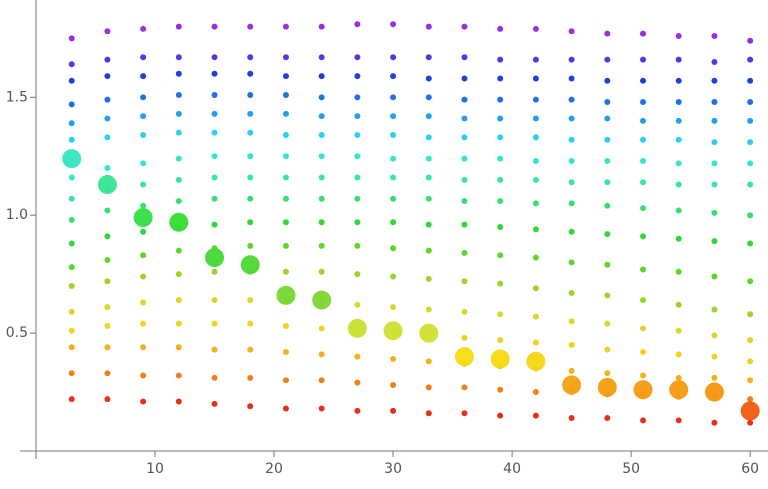 The height and width of the screenshot is (489, 768). What do you see at coordinates (274, 469) in the screenshot?
I see `x-tick-label: 20` at bounding box center [274, 469].